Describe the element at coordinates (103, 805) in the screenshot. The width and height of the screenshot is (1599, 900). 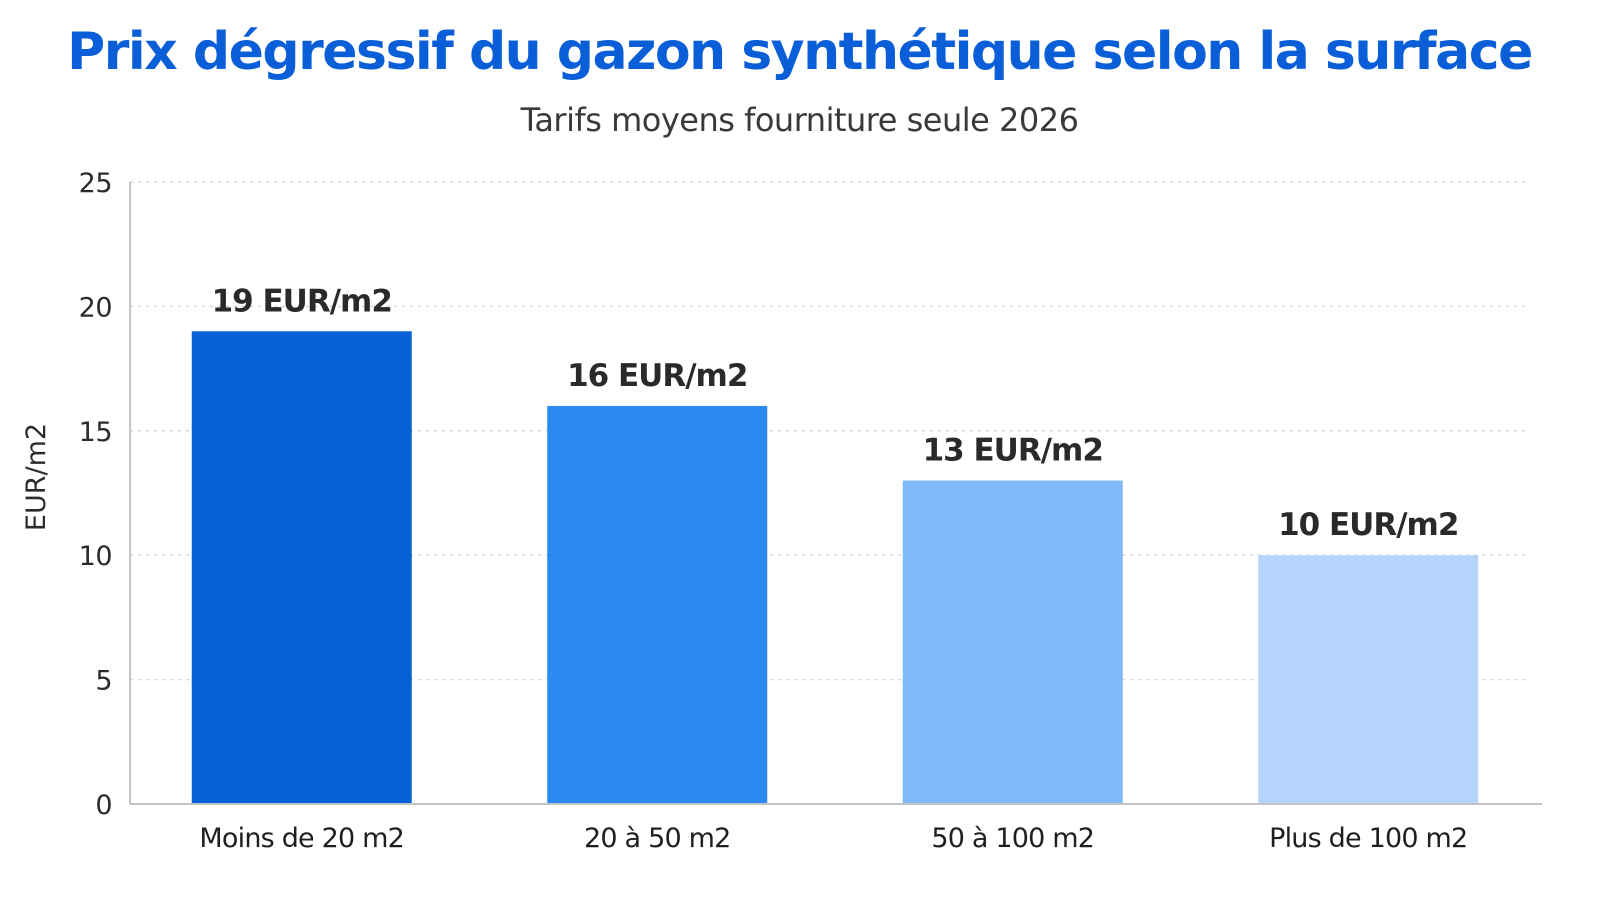
I see `y-tick-label: 0` at that location.